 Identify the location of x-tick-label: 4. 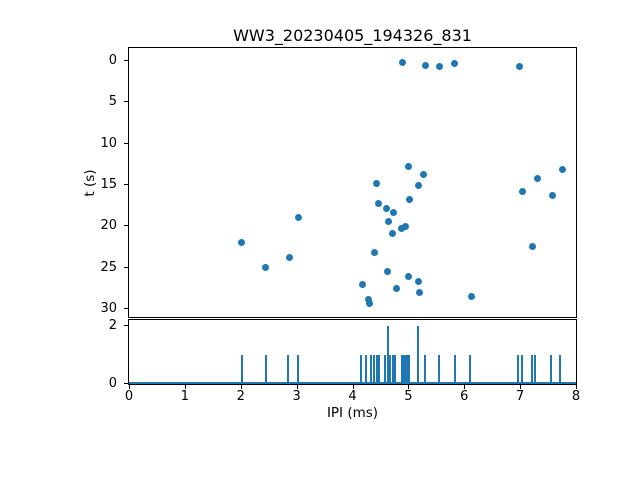
(352, 396).